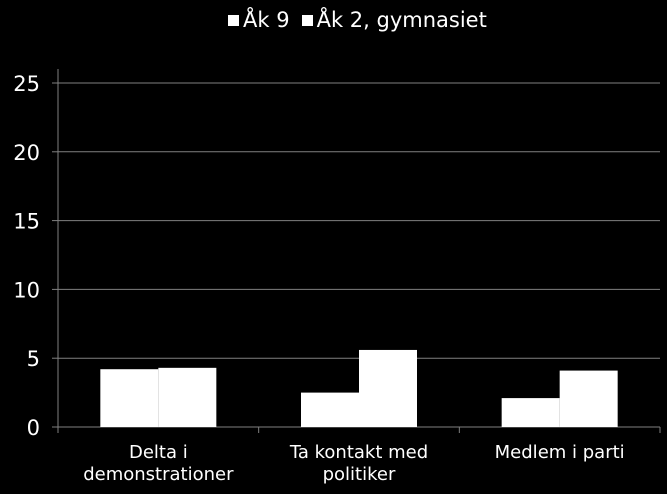 The width and height of the screenshot is (667, 494). What do you see at coordinates (401, 20) in the screenshot?
I see `legend-label-ak2: Åk 2, gymnasiet` at bounding box center [401, 20].